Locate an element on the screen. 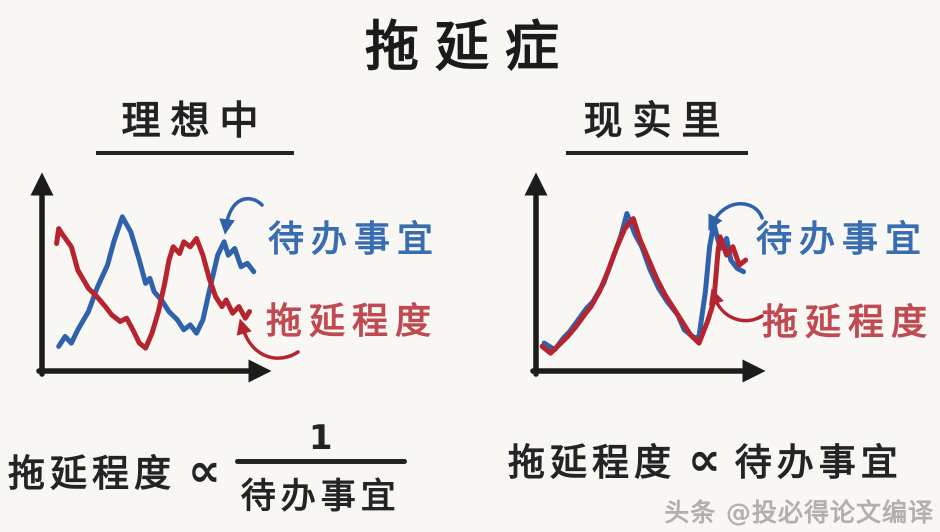  formula-ideal: 拖延程度 ∝ 1 待办事宜 is located at coordinates (207, 469).